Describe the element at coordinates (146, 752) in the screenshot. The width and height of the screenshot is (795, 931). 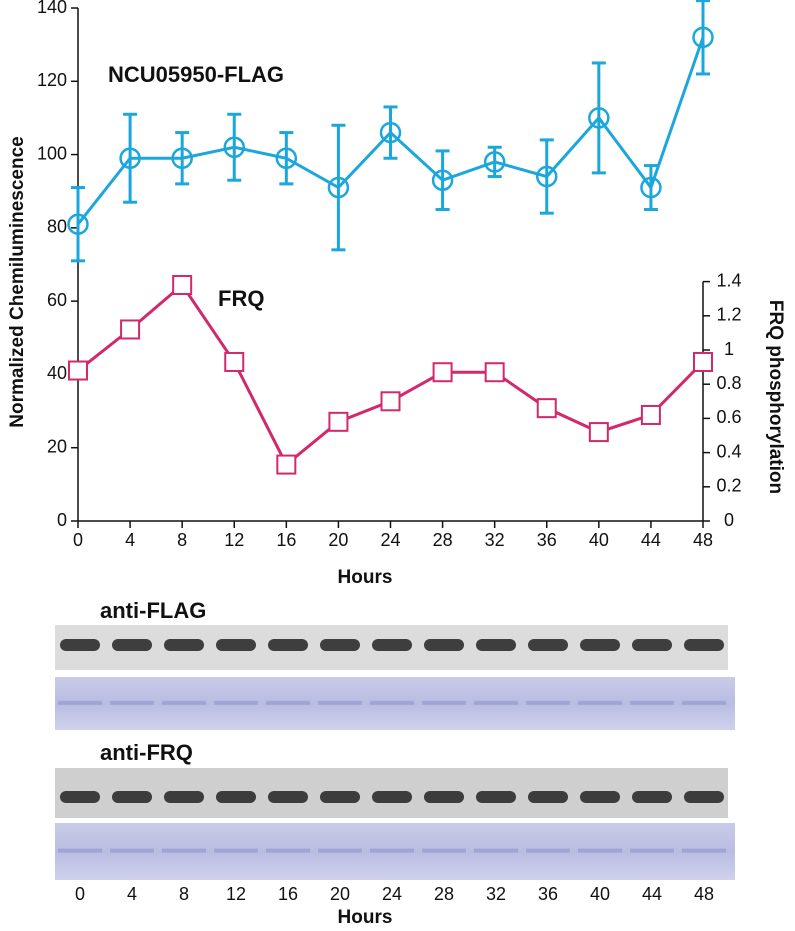
I see `blot-label: anti-FRQ` at that location.